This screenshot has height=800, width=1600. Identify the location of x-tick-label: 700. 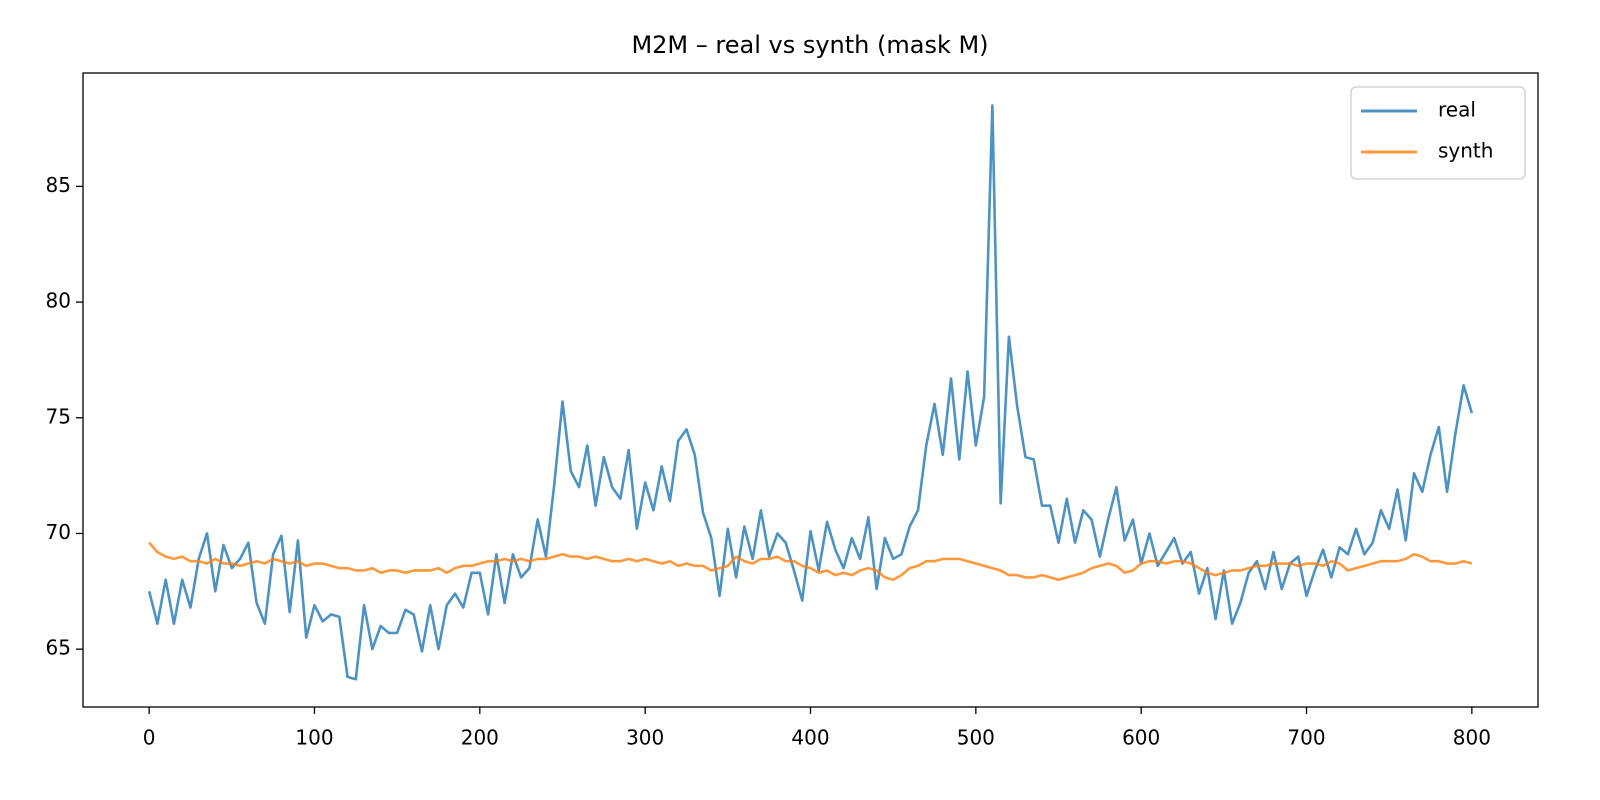
(1306, 738).